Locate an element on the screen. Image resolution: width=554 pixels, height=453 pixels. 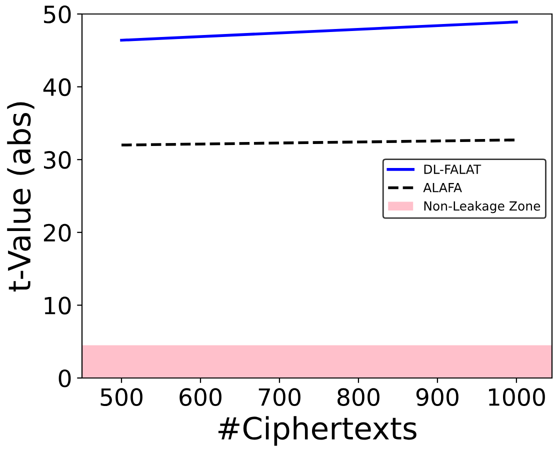
legend-label: ALAFA is located at coordinates (442, 187).